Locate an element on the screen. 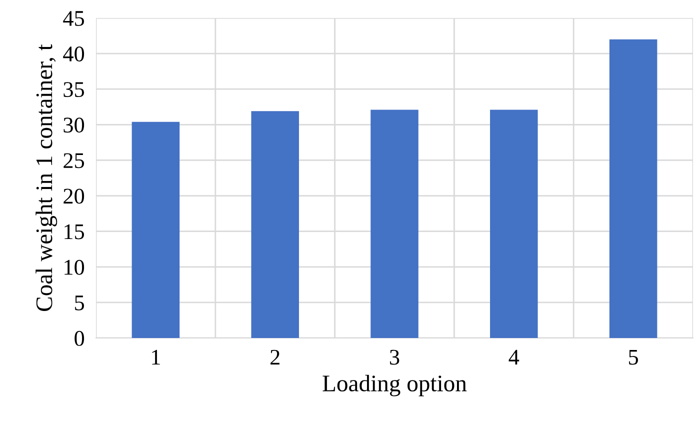 This screenshot has width=698, height=425. y-tick-label: 5 is located at coordinates (79, 303).